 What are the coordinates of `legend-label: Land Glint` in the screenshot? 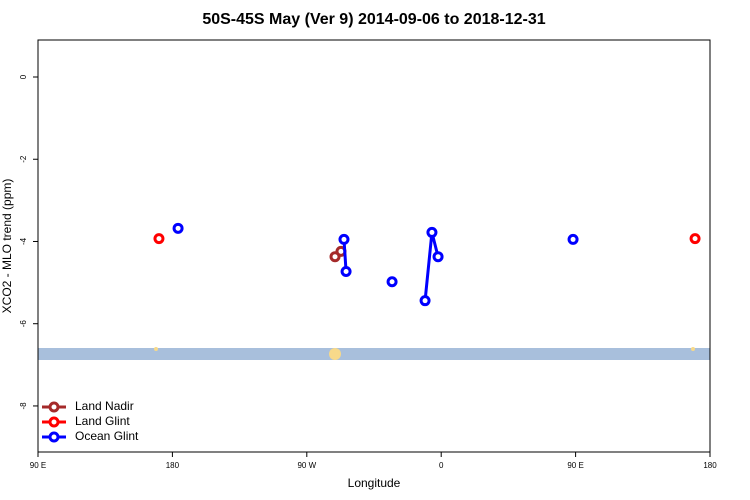 It's located at (102, 421).